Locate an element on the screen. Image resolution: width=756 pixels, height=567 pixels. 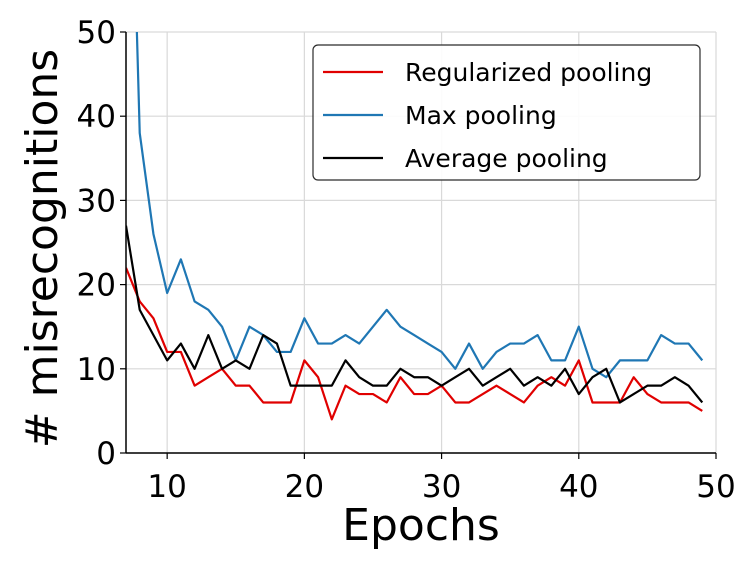
y-tick-label: 10 is located at coordinates (96, 370).